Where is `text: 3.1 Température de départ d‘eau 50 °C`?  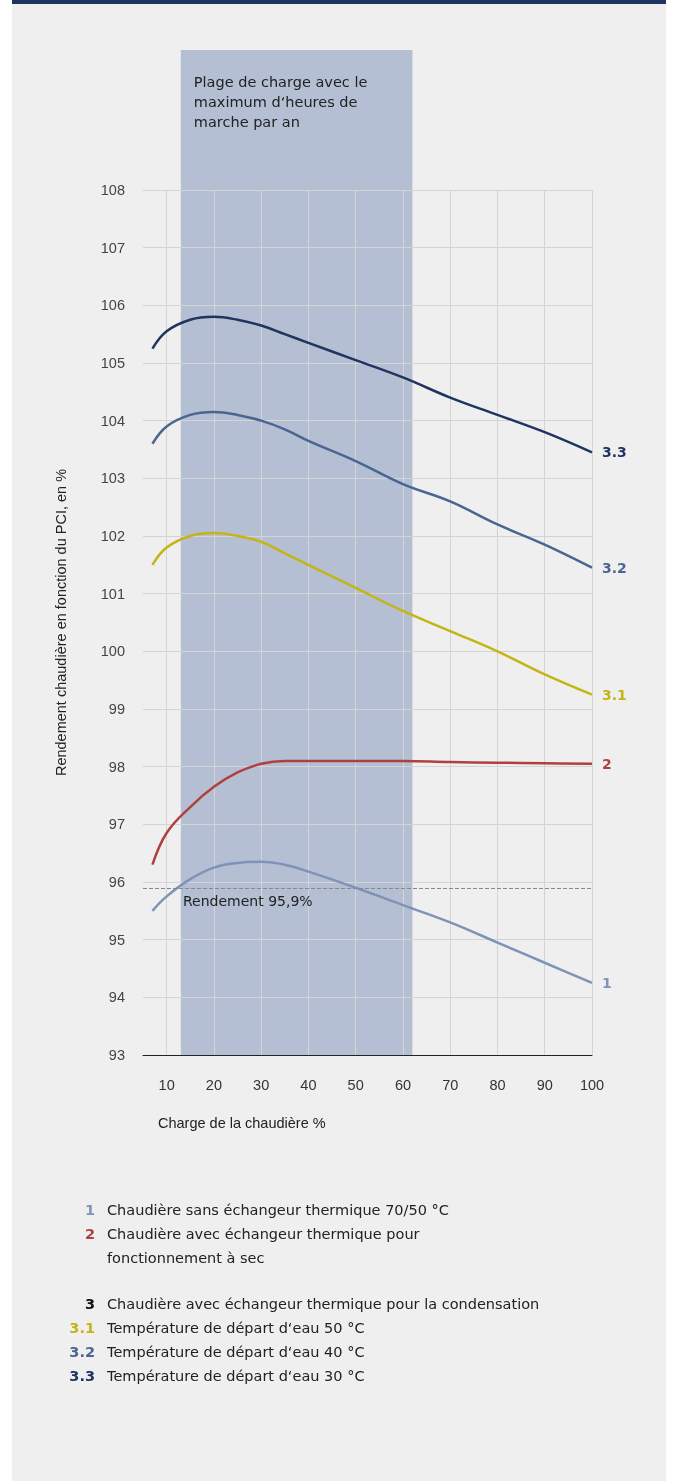
text: 3.1 Température de départ d‘eau 50 °C is located at coordinates (216, 1328).